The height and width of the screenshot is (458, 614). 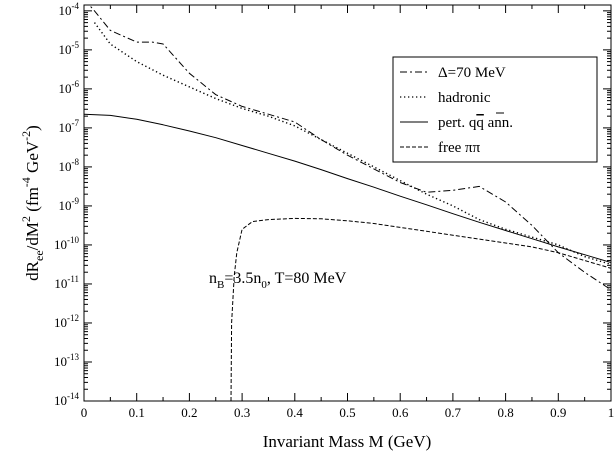 What do you see at coordinates (84, 412) in the screenshot?
I see `x-tick-label: 0` at bounding box center [84, 412].